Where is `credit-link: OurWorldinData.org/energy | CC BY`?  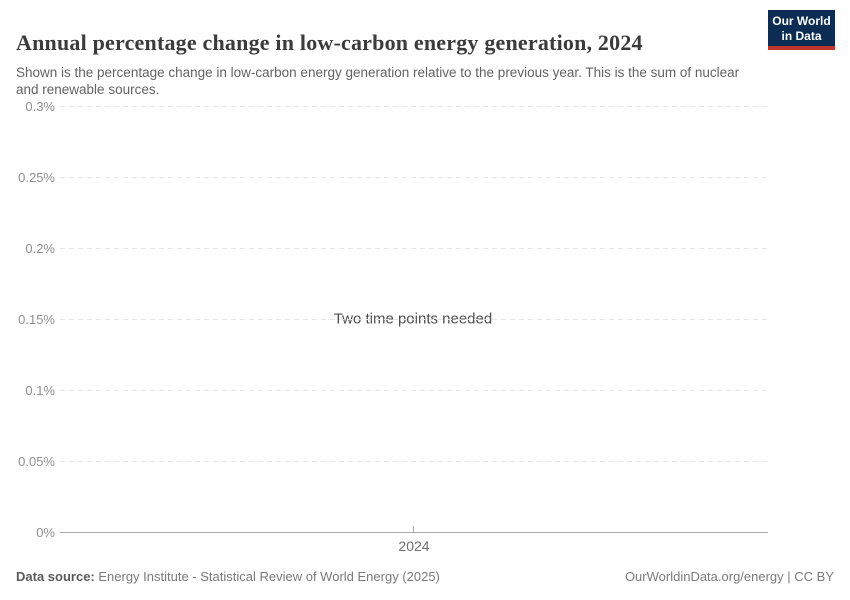
credit-link: OurWorldinData.org/energy | CC BY is located at coordinates (729, 576).